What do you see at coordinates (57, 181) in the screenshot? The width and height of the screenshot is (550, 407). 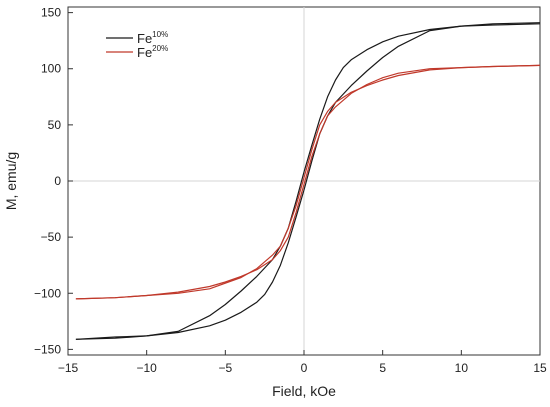 I see `y-tick-label: 0` at bounding box center [57, 181].